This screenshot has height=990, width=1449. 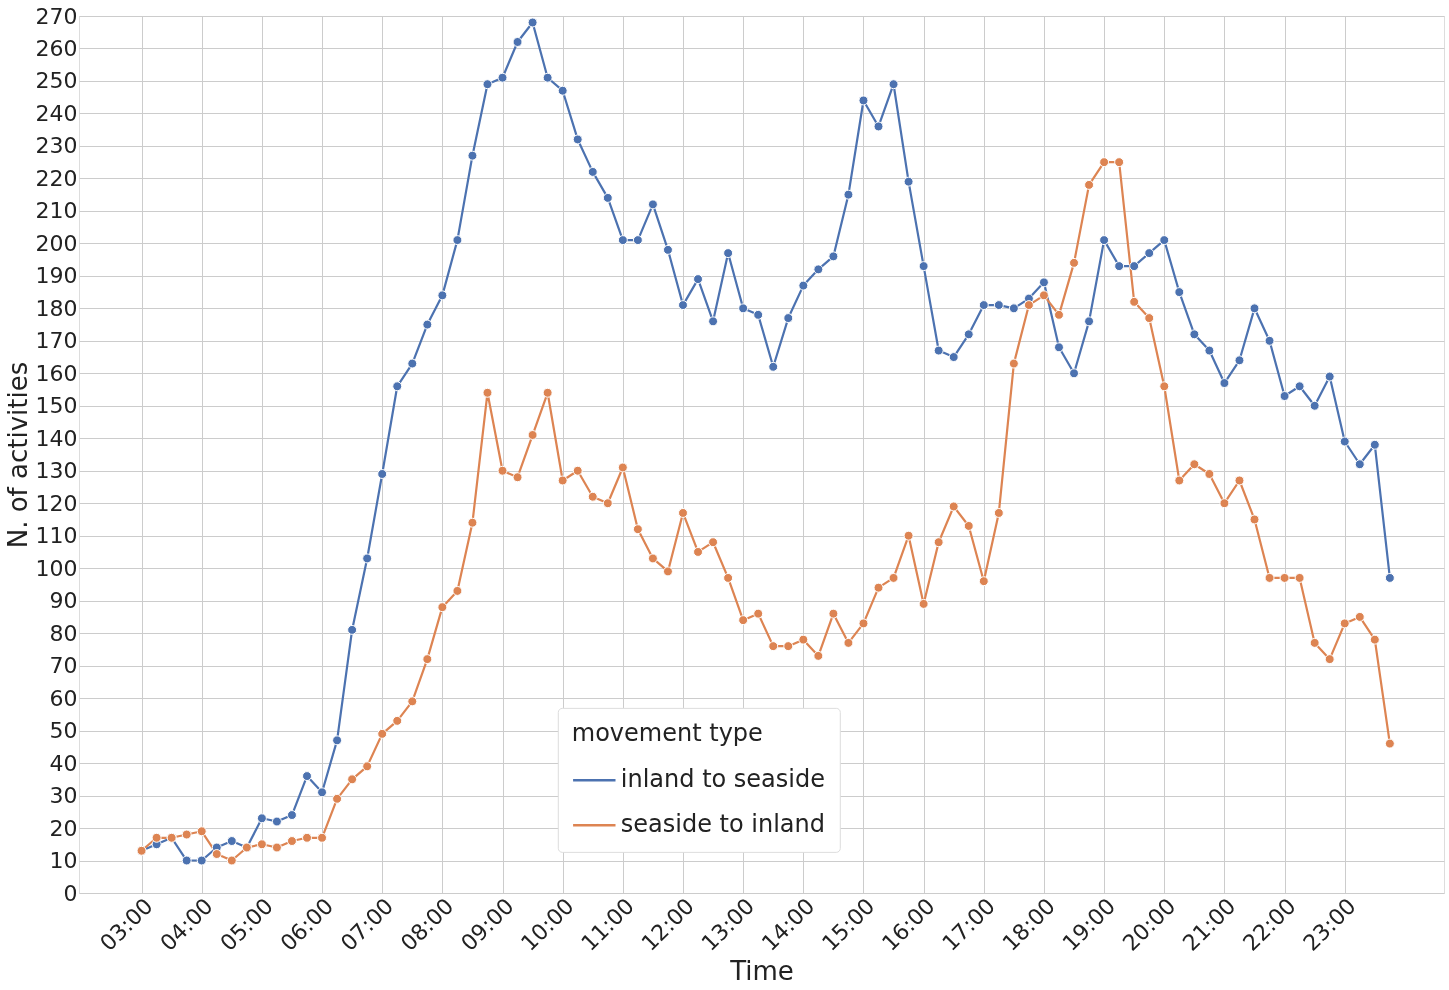 What do you see at coordinates (63, 633) in the screenshot?
I see `y-tick-label: 80` at bounding box center [63, 633].